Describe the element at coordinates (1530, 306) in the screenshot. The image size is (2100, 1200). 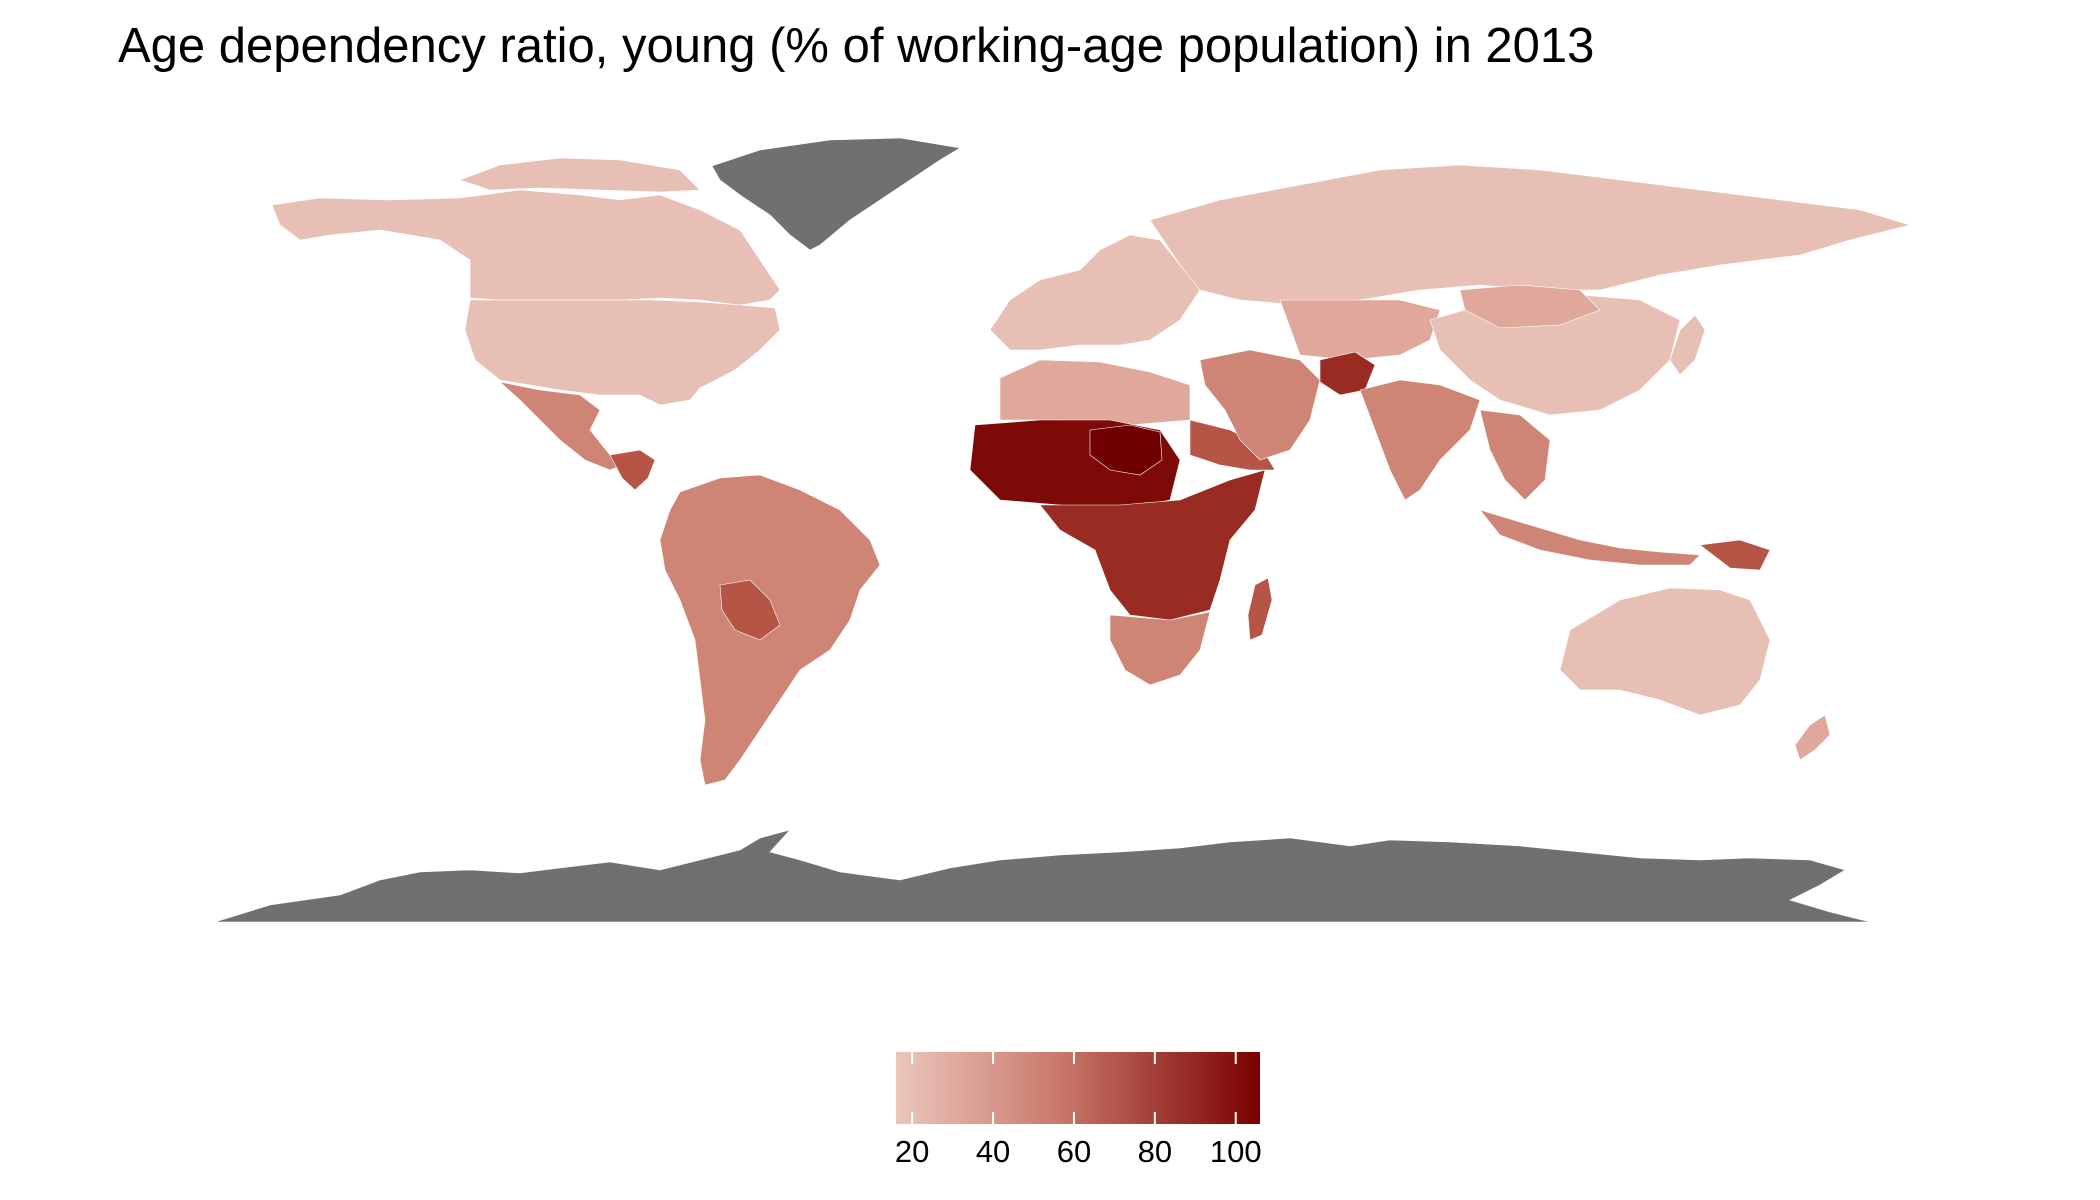
I see `mongolia-region` at that location.